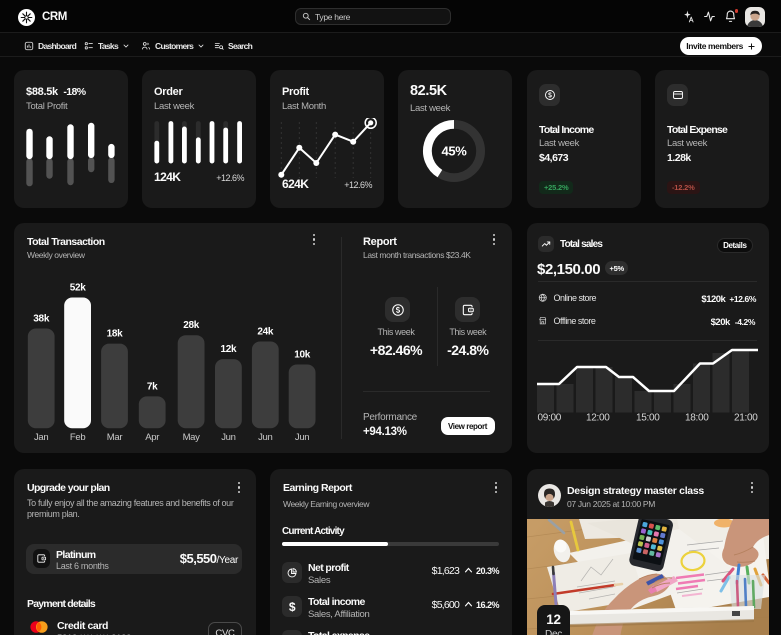  I want to click on svg-text: May, so click(192, 437).